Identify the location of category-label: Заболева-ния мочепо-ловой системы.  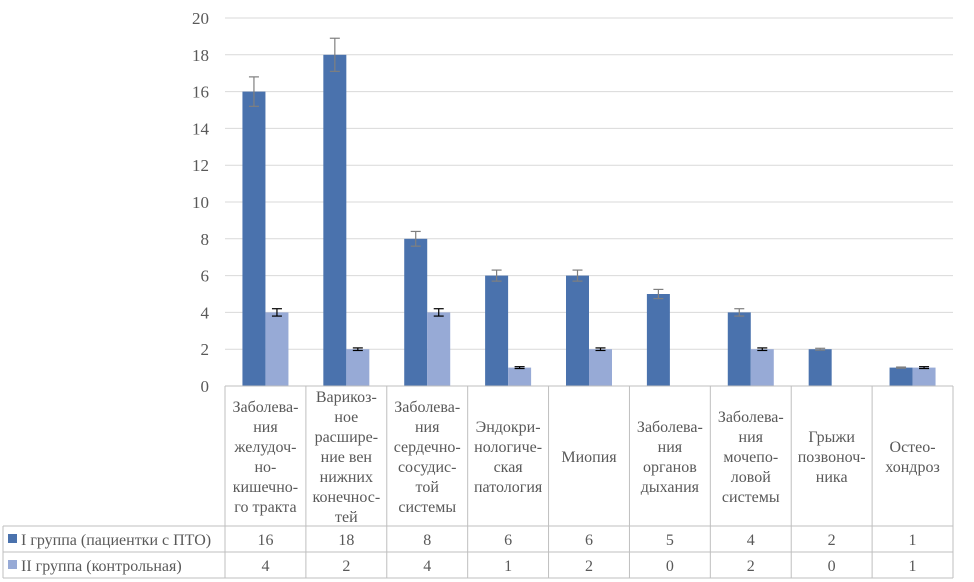
(751, 457).